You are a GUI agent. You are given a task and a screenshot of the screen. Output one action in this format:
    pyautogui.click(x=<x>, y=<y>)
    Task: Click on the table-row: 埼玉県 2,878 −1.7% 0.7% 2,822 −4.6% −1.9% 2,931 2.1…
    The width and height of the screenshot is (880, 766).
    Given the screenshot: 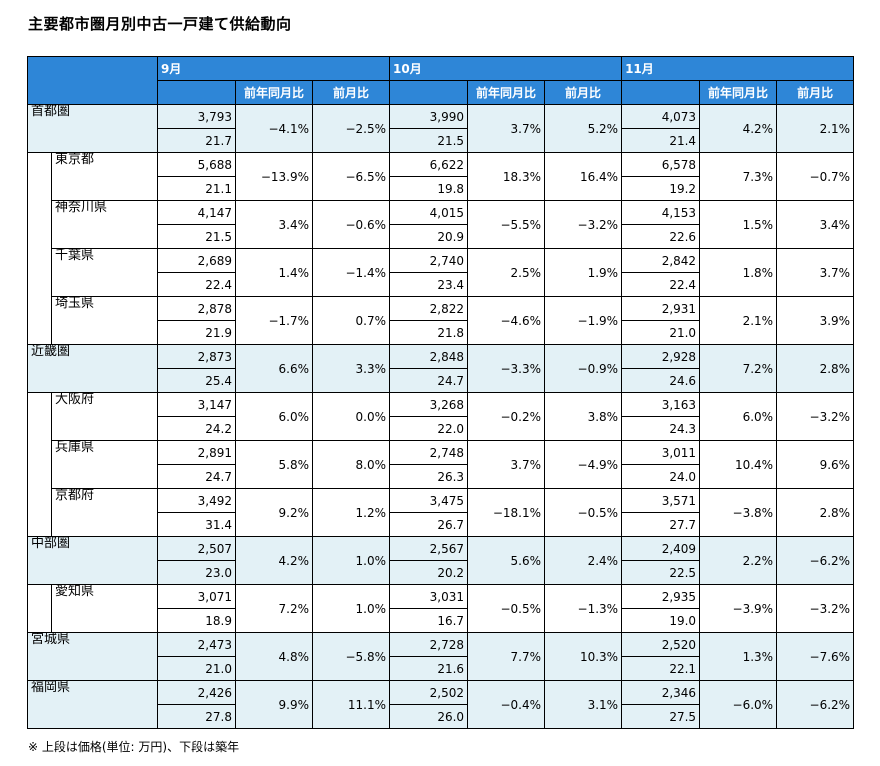 What is the action you would take?
    pyautogui.click(x=441, y=320)
    